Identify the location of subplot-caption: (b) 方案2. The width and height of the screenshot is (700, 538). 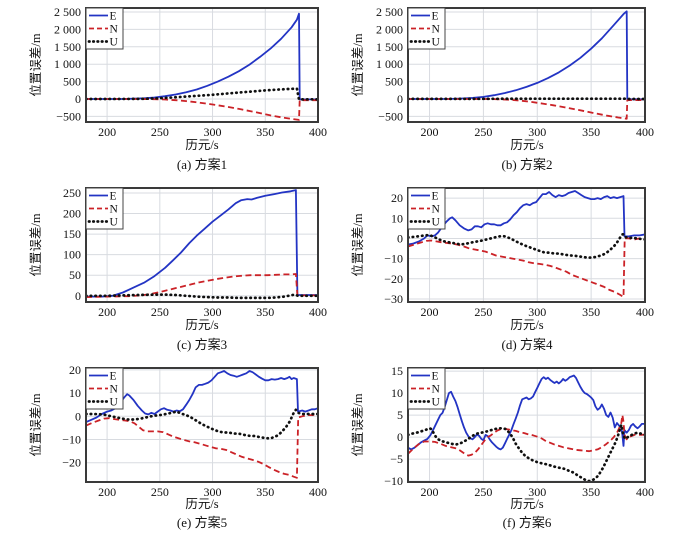
(527, 164).